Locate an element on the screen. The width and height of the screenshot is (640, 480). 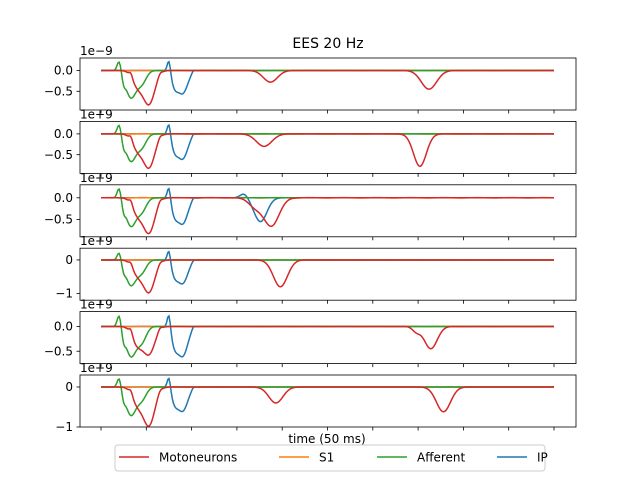
legend-label-ip: IP is located at coordinates (542, 458).